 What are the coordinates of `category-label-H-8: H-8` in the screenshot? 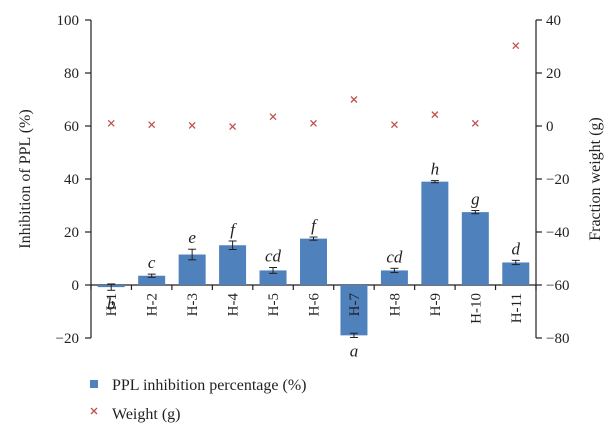 It's located at (395, 304).